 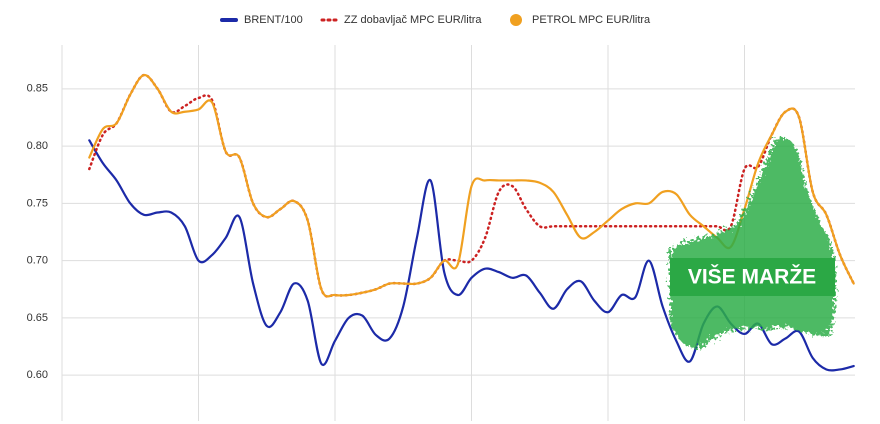 What do you see at coordinates (753, 243) in the screenshot?
I see `margin-blob` at bounding box center [753, 243].